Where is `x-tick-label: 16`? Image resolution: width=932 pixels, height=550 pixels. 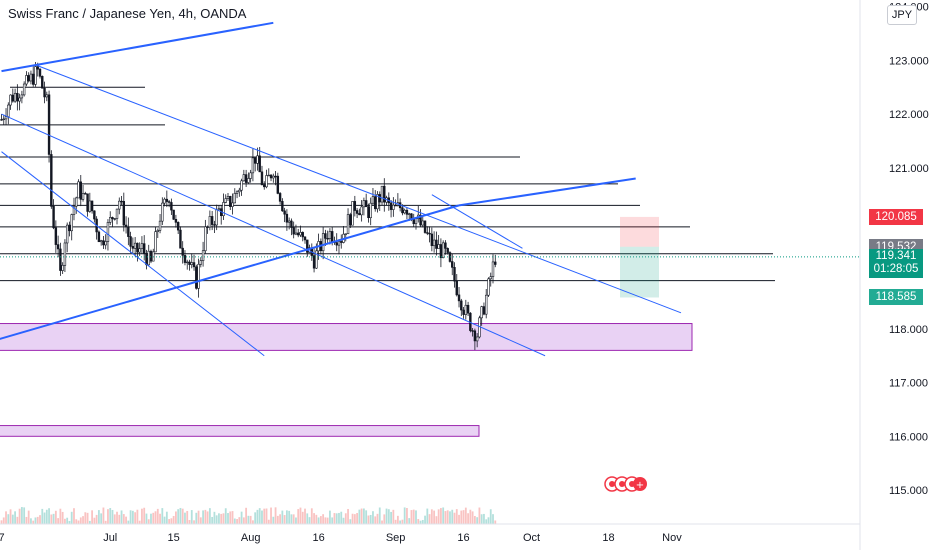 x-tick-label: 16 is located at coordinates (318, 538).